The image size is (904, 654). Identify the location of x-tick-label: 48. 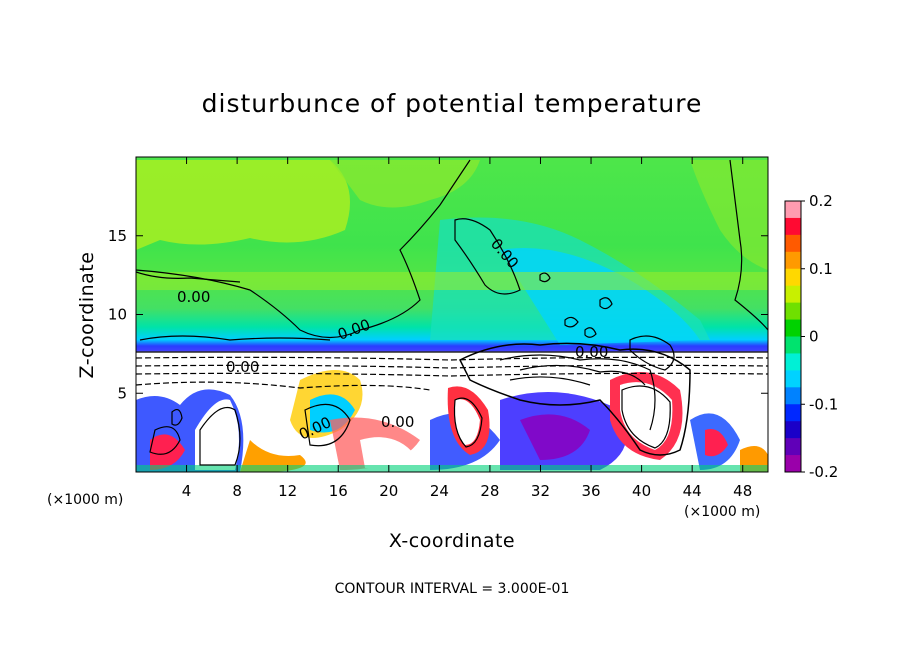
(742, 491).